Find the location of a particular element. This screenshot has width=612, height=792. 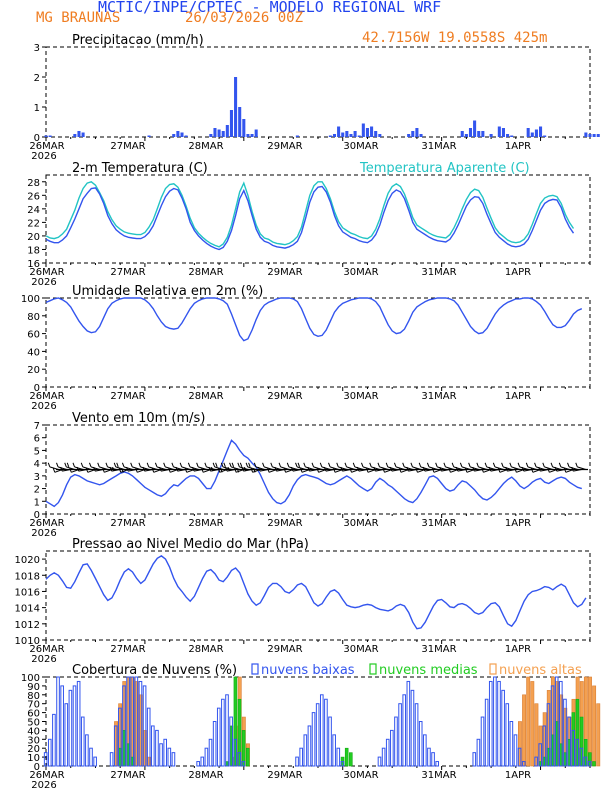

location-label: MG BRAUNAS is located at coordinates (78, 18).